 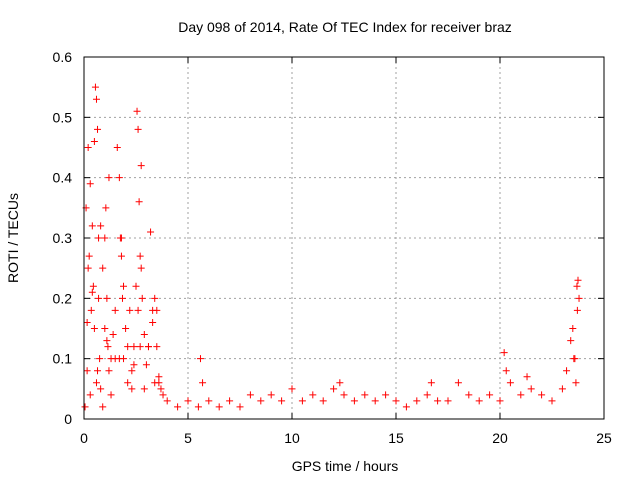 What do you see at coordinates (63, 238) in the screenshot?
I see `y-tick-label: 0.3` at bounding box center [63, 238].